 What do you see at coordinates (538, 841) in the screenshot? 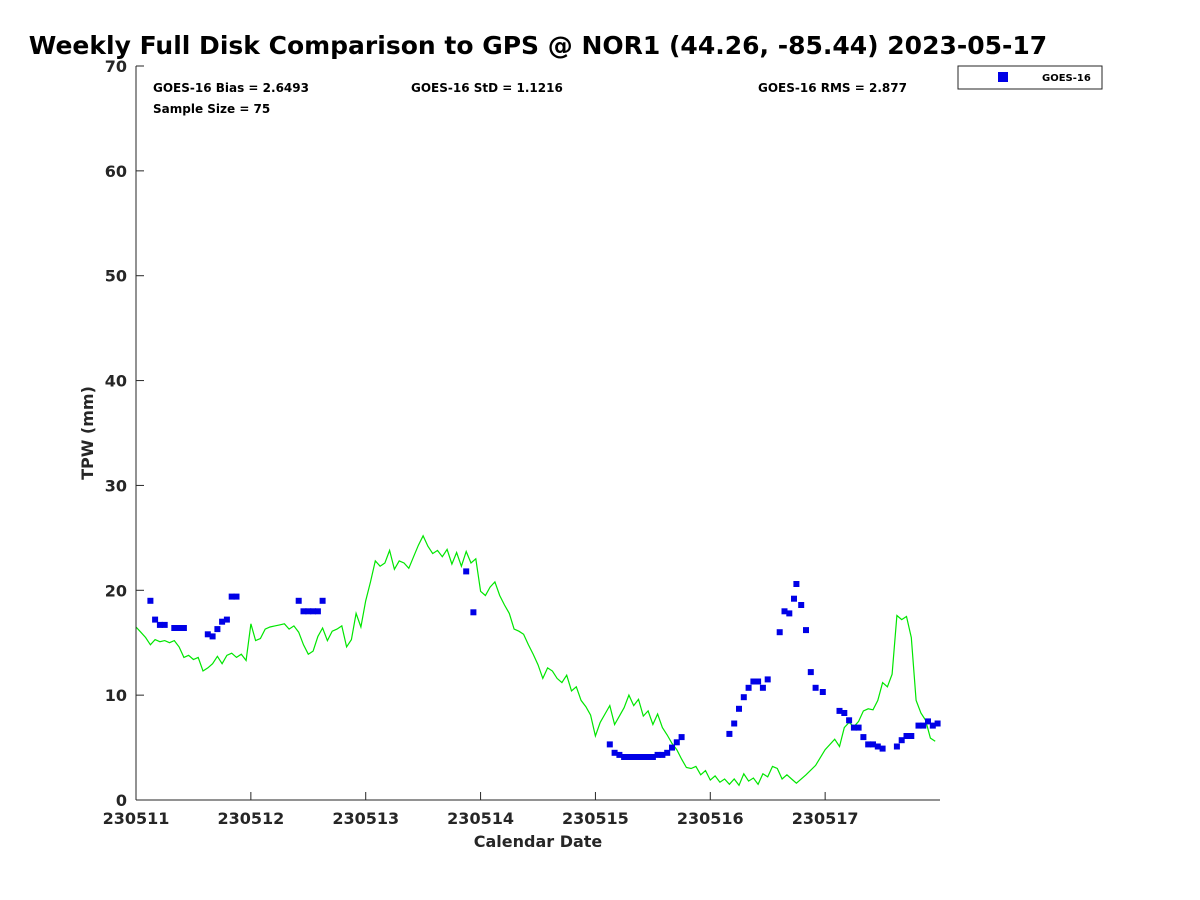
I see `x-axis-label: Calendar Date` at bounding box center [538, 841].